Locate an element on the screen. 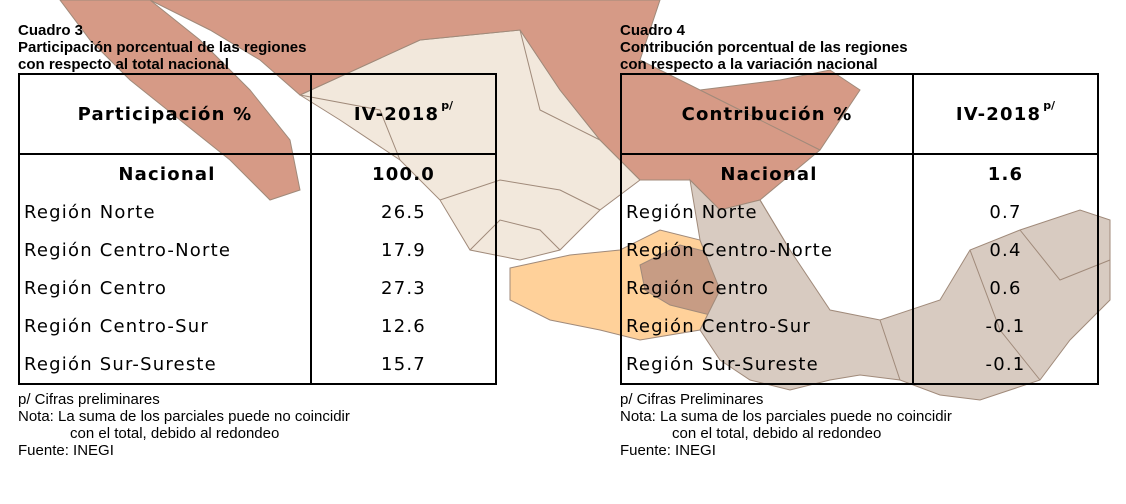 The height and width of the screenshot is (504, 1126). table-row: Región Centro-Norte 0.4 is located at coordinates (859, 250).